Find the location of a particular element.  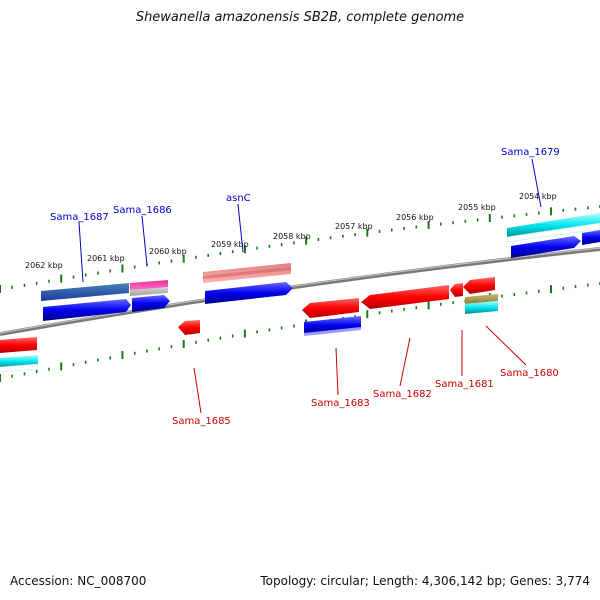

gene-label: Sama_1686 is located at coordinates (142, 210).